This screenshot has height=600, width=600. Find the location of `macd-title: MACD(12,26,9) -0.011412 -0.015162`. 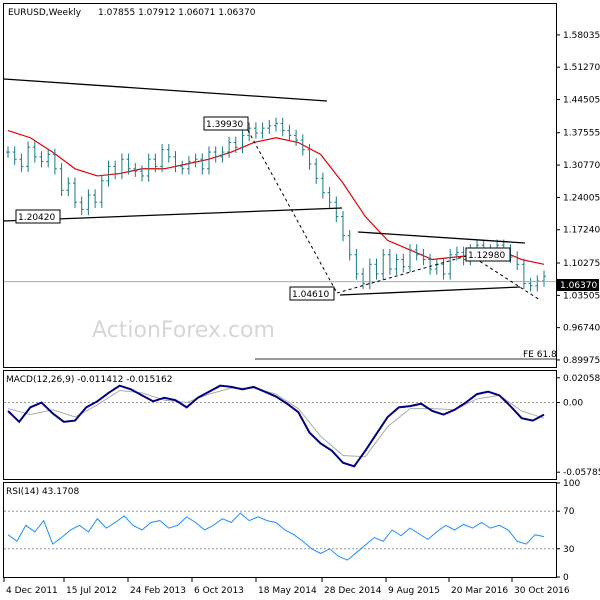

macd-title: MACD(12,26,9) -0.011412 -0.015162 is located at coordinates (89, 380).